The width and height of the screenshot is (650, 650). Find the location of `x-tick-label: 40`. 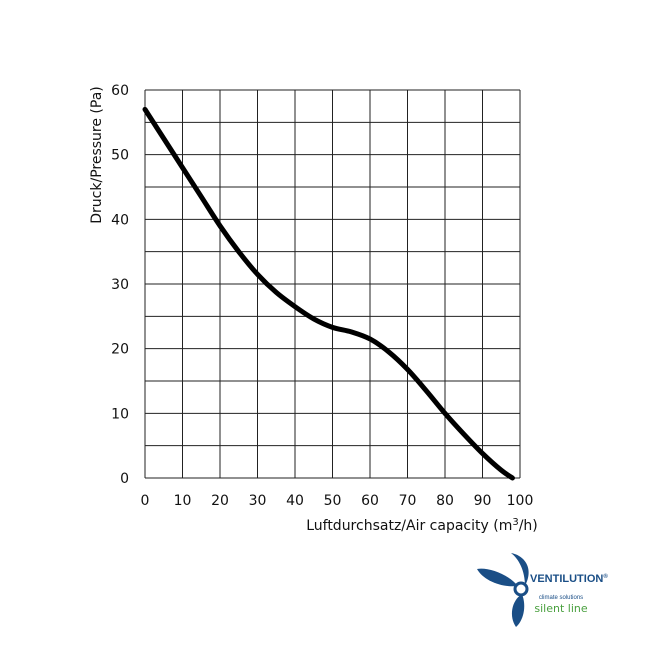

x-tick-label: 40 is located at coordinates (295, 501).